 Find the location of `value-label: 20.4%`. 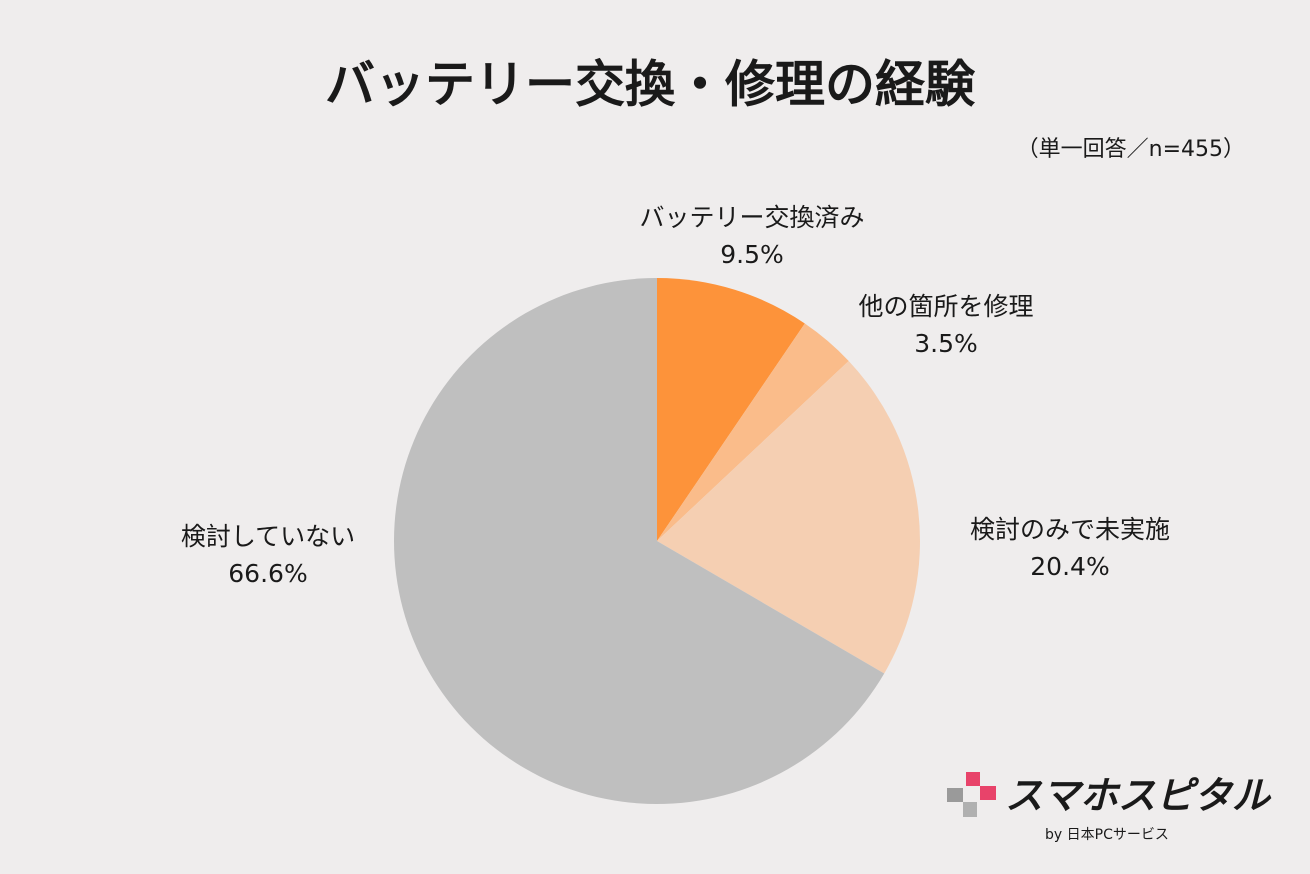

value-label: 20.4% is located at coordinates (1069, 566).